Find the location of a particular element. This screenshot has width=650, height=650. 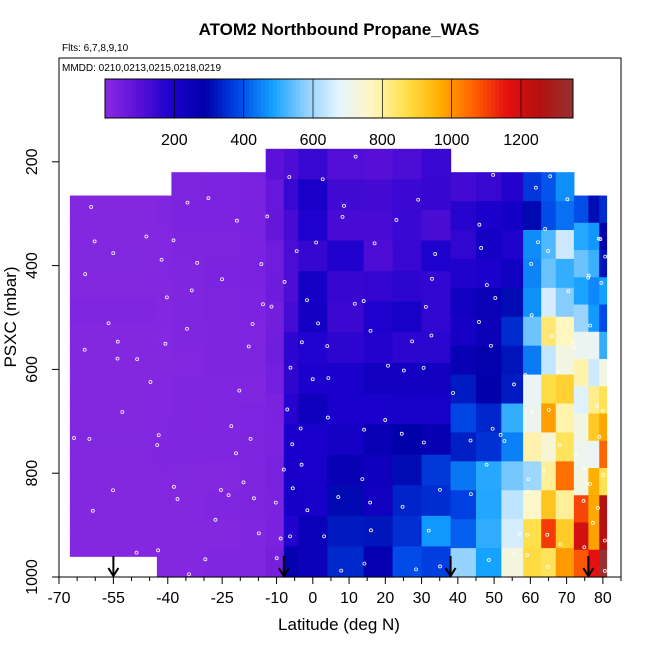

profile-arrow is located at coordinates (113, 567).